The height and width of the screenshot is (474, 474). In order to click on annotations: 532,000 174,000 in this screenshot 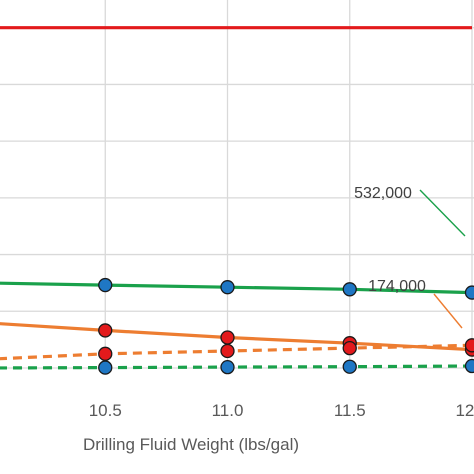, I will do `click(410, 257)`.